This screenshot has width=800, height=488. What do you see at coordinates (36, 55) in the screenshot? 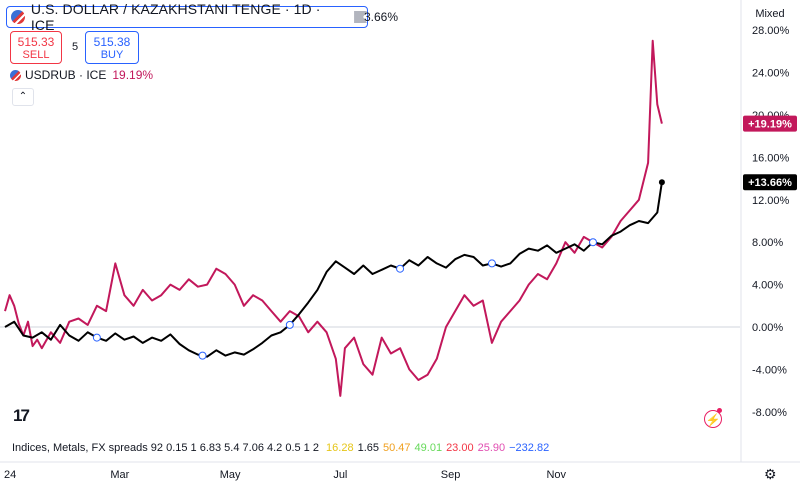
I see `sell-label: SELL` at bounding box center [36, 55].